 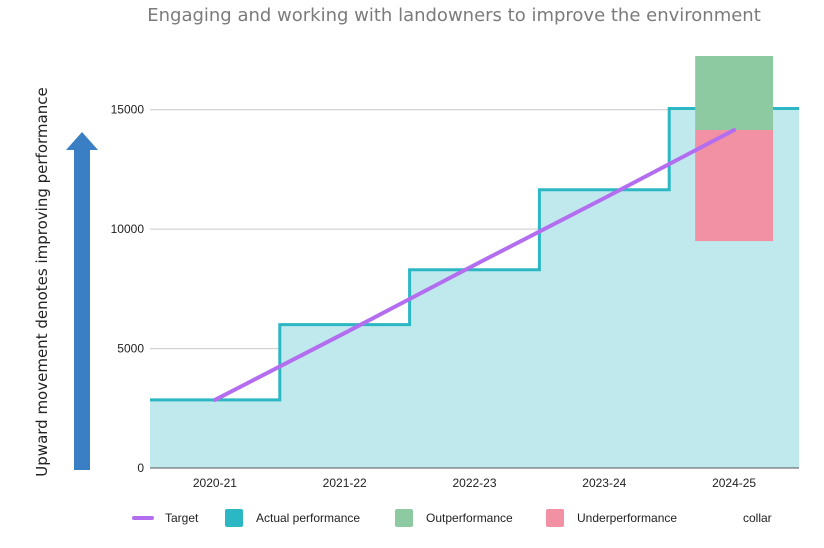 I want to click on legend-label: Outperformance, so click(x=469, y=518).